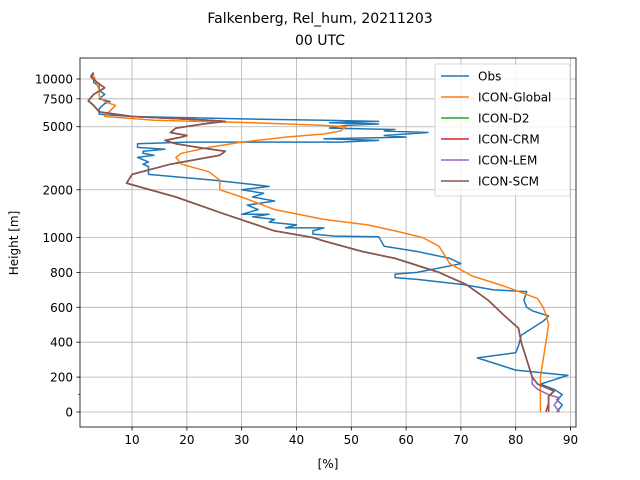 This screenshot has height=480, width=640. What do you see at coordinates (57, 127) in the screenshot?
I see `y-tick-label: 5000` at bounding box center [57, 127].